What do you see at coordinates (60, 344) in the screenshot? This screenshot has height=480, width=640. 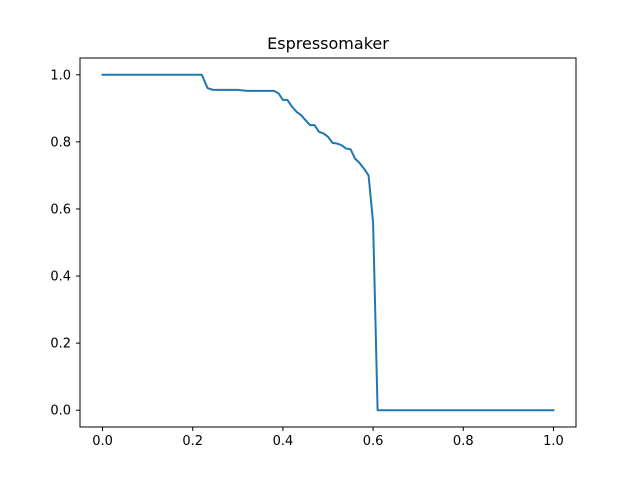 I see `y-tick-label: 0.2` at bounding box center [60, 344].